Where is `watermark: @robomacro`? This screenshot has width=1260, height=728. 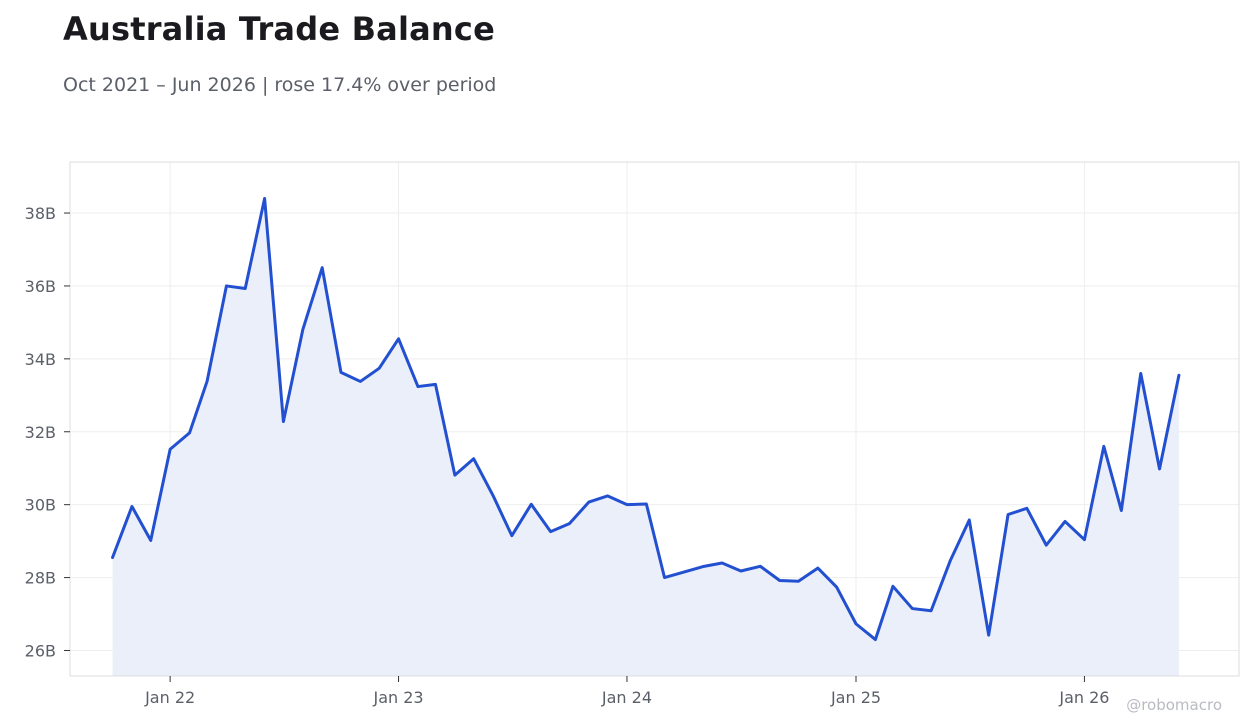 watermark: @robomacro is located at coordinates (1174, 705).